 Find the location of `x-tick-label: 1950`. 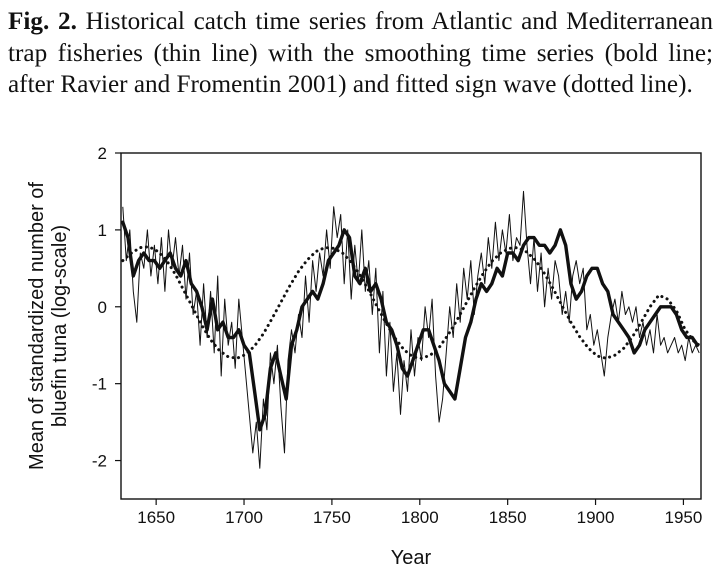

x-tick-label: 1950 is located at coordinates (684, 517).